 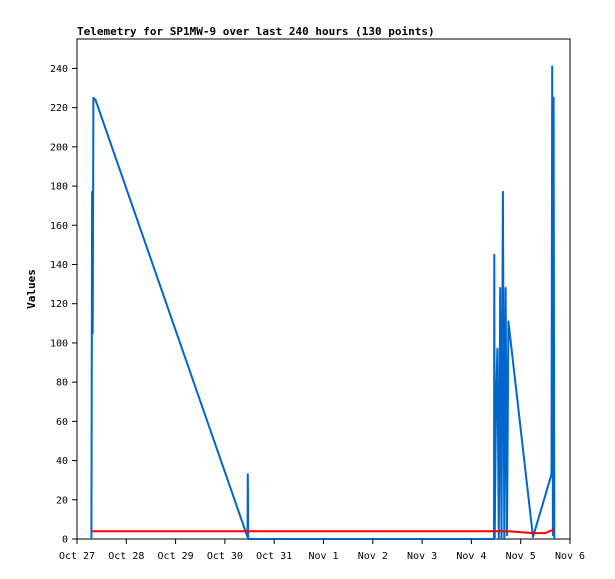 What do you see at coordinates (62, 500) in the screenshot?
I see `y-tick-label: 20` at bounding box center [62, 500].